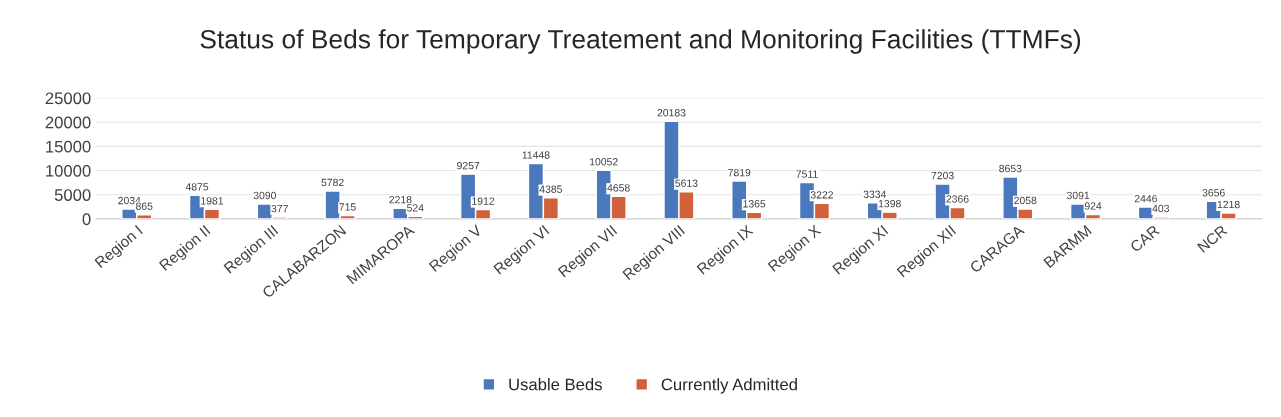 This screenshot has height=417, width=1281. What do you see at coordinates (875, 194) in the screenshot?
I see `data-label: 3334` at bounding box center [875, 194].